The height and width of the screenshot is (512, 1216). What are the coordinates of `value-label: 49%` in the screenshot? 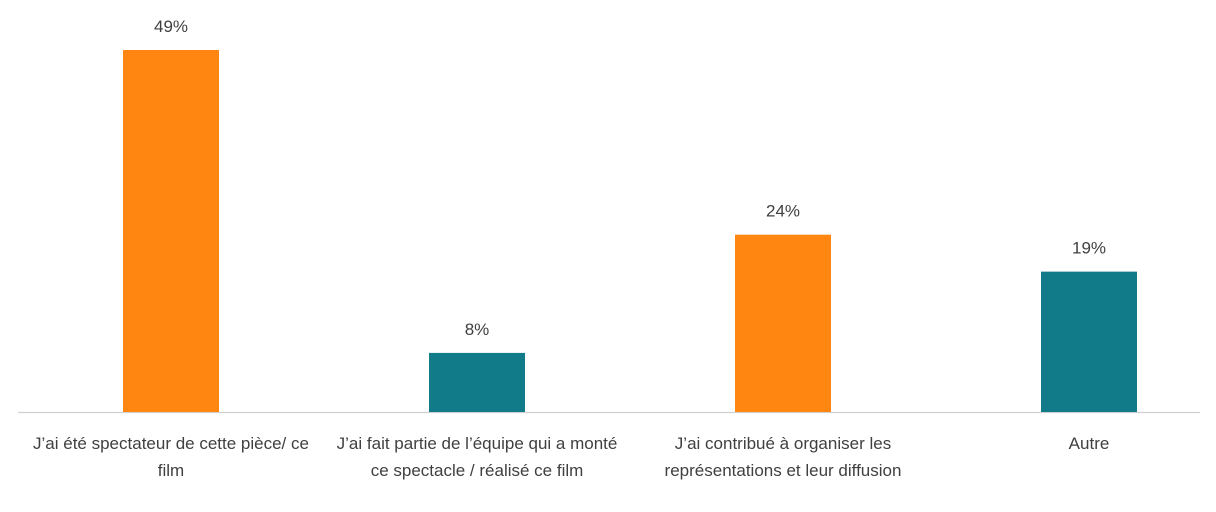 It's located at (171, 26).